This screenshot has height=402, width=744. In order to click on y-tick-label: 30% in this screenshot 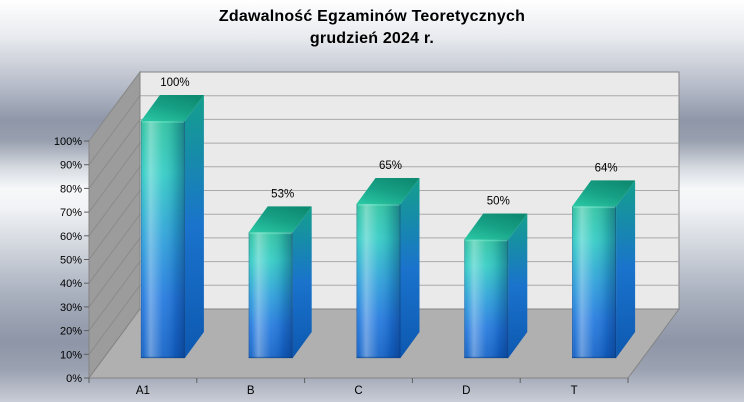, I will do `click(71, 308)`.